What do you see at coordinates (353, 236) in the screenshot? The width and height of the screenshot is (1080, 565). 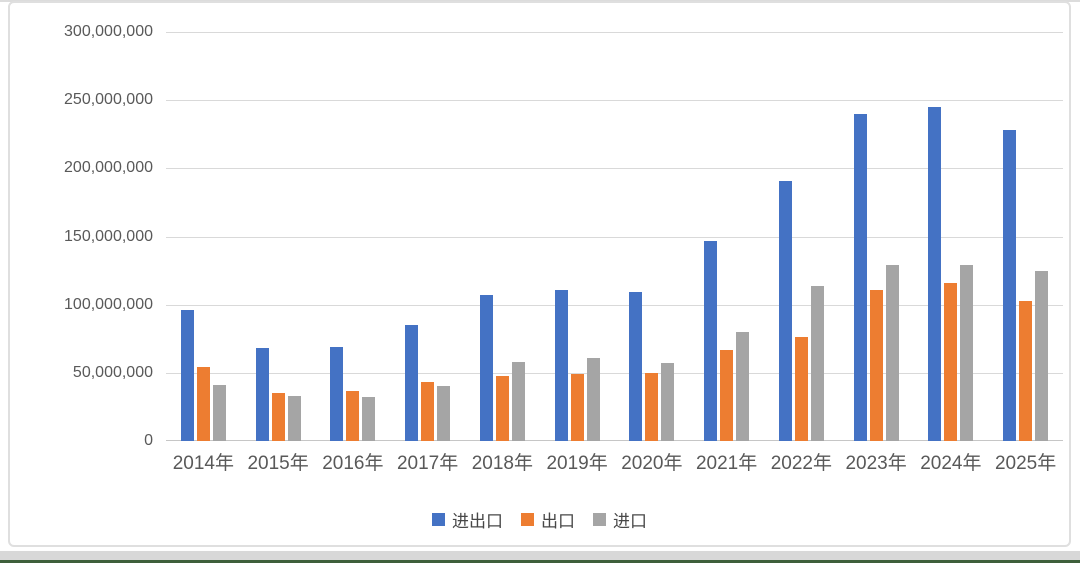 I see `bar-group-2016年` at bounding box center [353, 236].